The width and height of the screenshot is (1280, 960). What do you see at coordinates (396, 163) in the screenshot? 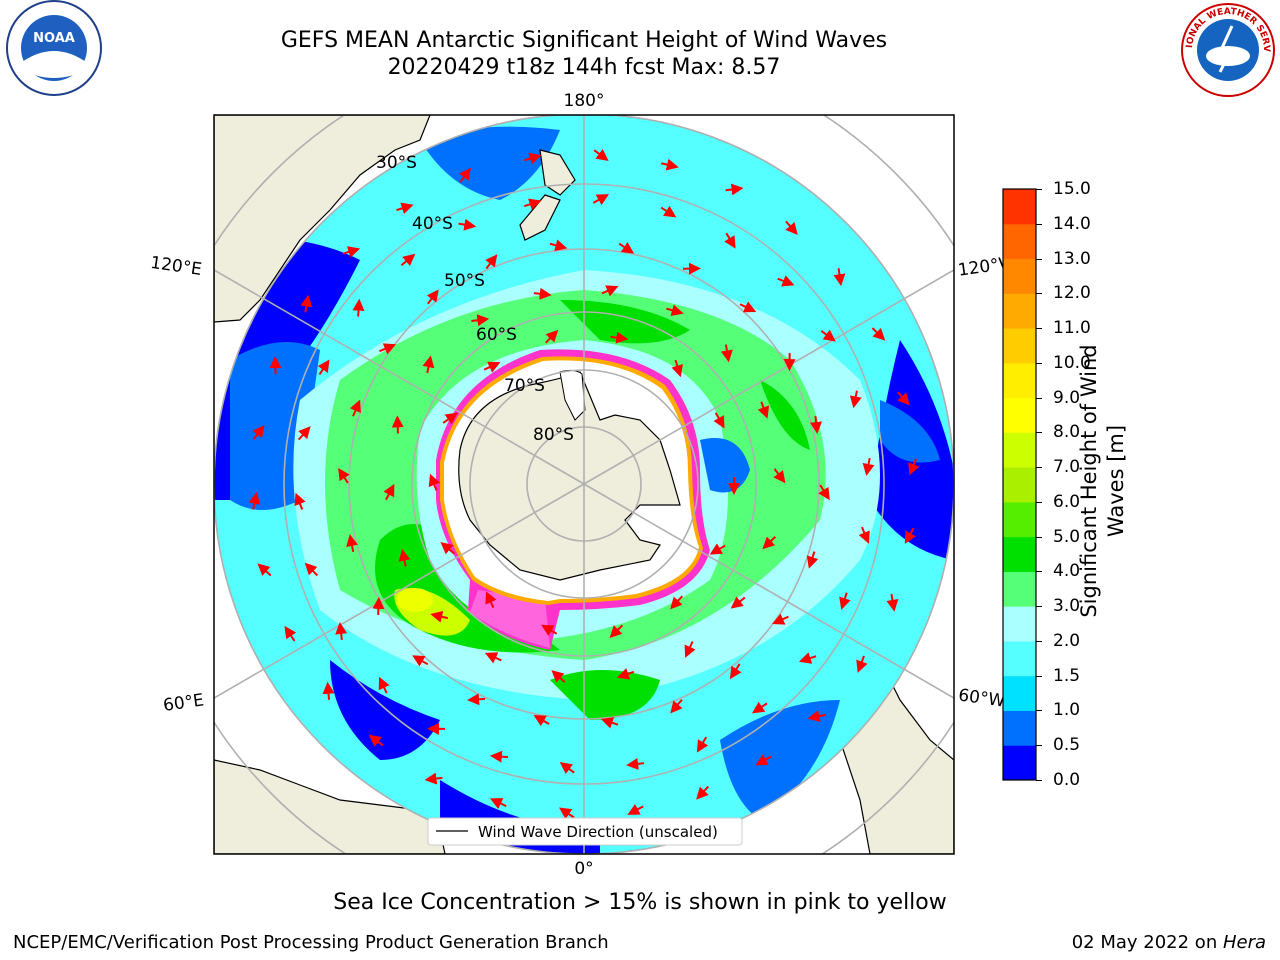
I see `lat-label-30s: 30°S` at bounding box center [396, 163].